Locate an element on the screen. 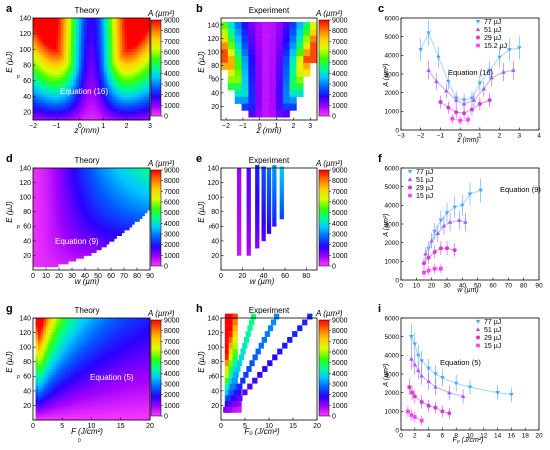  panel-a-heatmap is located at coordinates (92, 69).